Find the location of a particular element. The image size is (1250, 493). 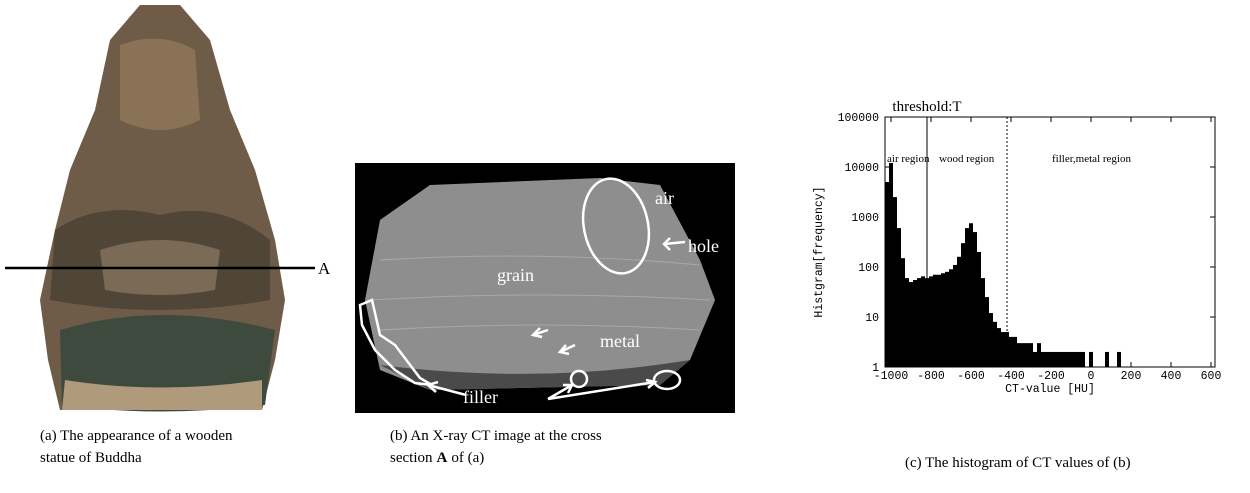

grain-lines is located at coordinates (541, 293).